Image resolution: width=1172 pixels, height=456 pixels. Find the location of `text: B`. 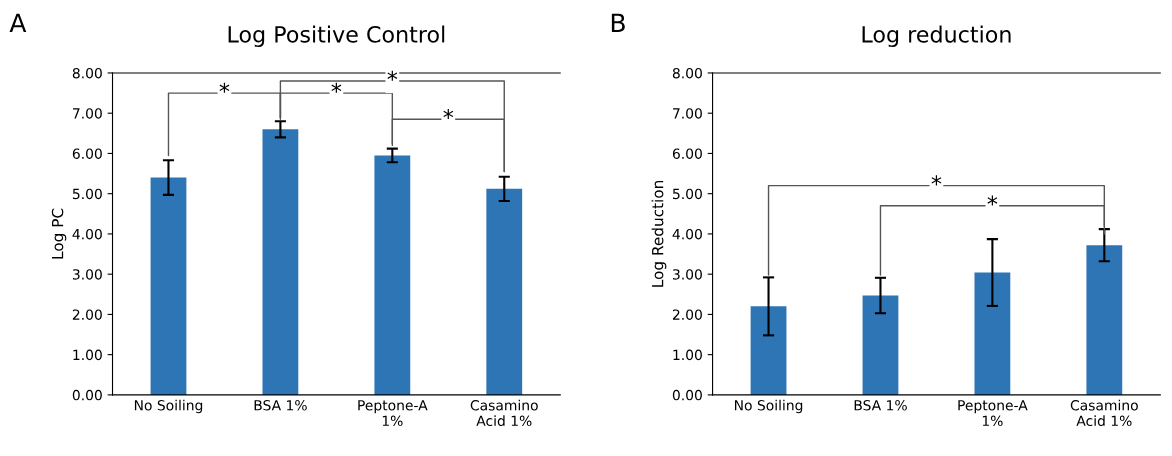

text: B is located at coordinates (618, 22).